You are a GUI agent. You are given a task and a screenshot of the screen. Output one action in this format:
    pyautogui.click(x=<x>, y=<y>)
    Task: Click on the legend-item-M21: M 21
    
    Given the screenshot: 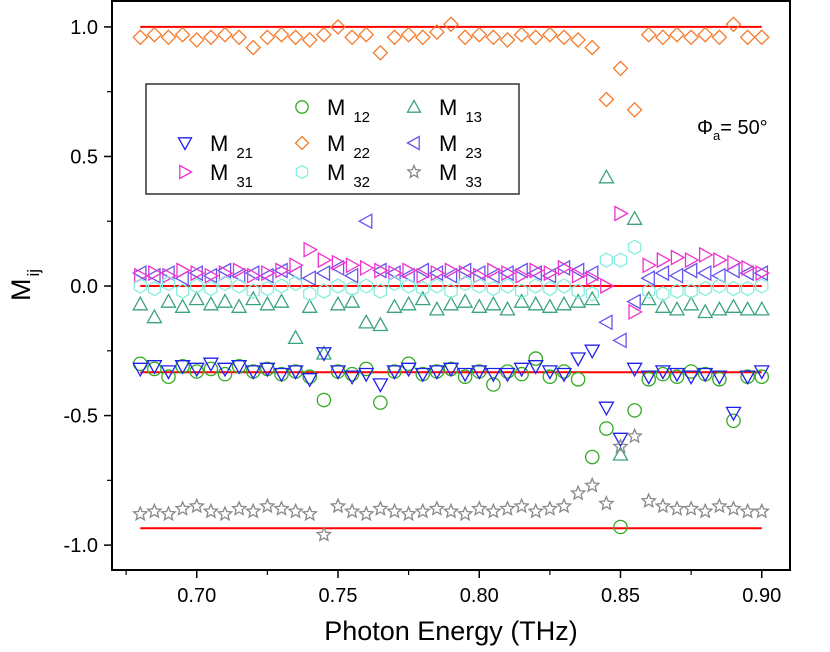 What is the action you would take?
    pyautogui.click(x=215, y=146)
    